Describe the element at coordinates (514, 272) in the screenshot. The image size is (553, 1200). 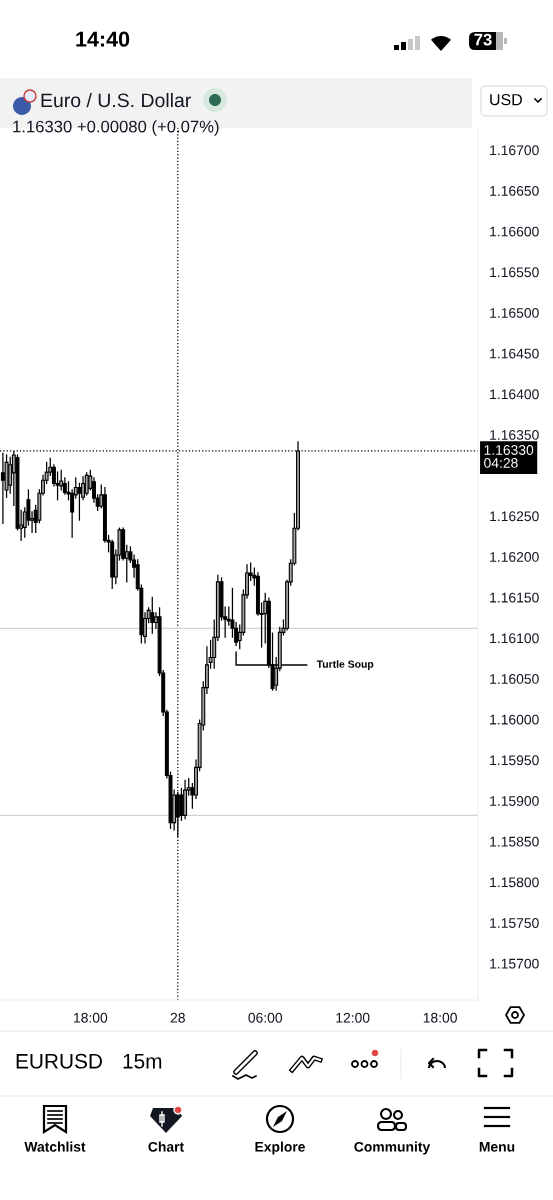
I see `y-tick-label: 1.16550` at that location.